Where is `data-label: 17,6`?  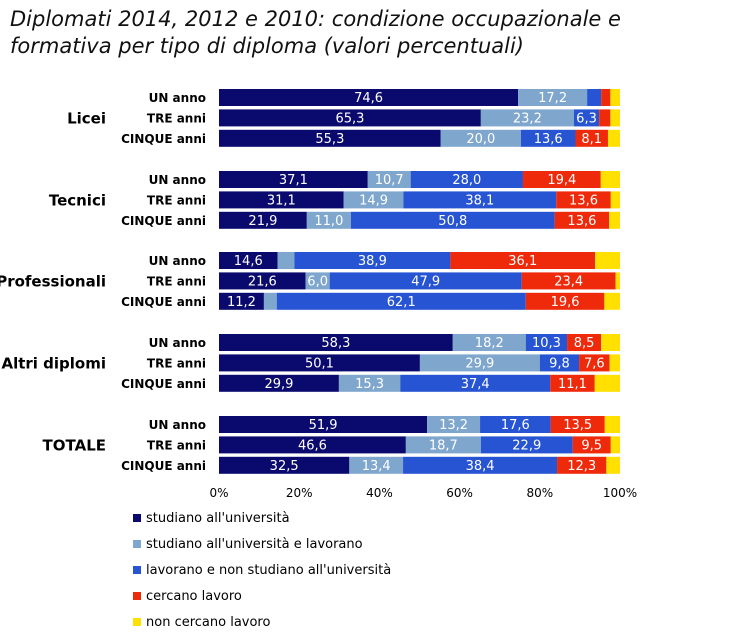 data-label: 17,6 is located at coordinates (515, 425).